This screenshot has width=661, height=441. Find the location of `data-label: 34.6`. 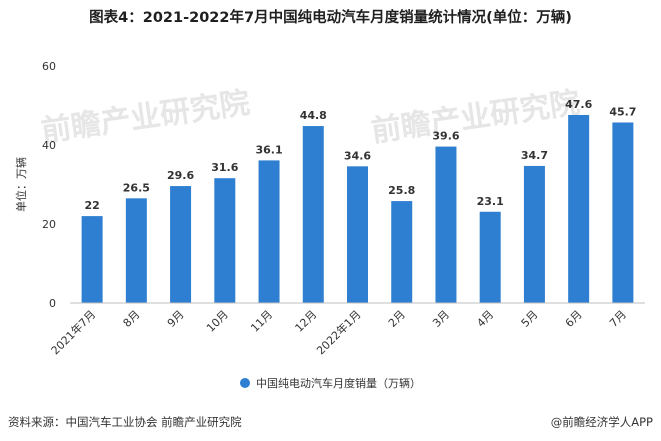

data-label: 34.6 is located at coordinates (357, 155).